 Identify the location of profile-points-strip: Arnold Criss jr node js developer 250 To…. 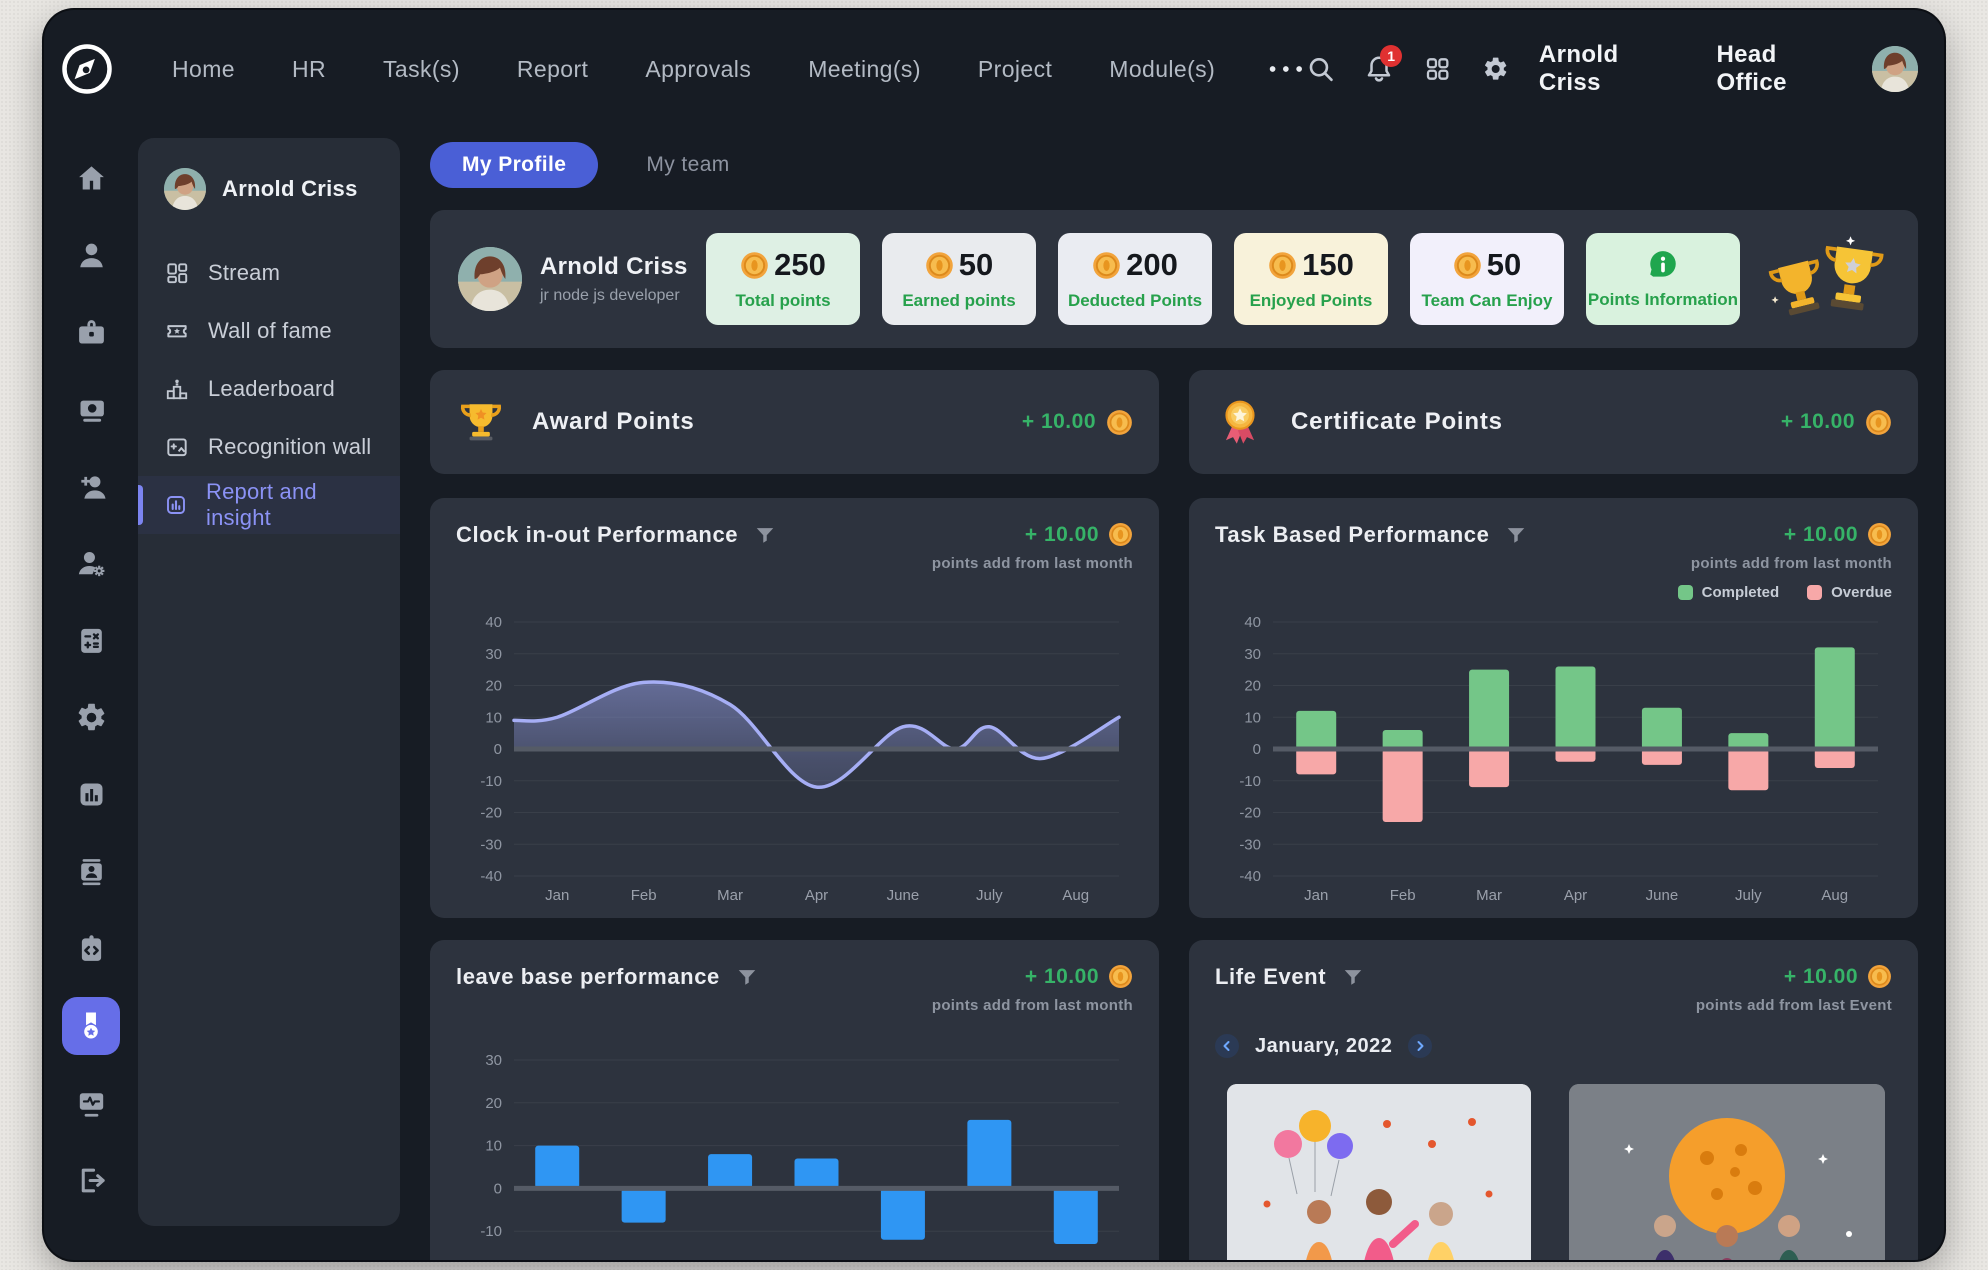
(1174, 279).